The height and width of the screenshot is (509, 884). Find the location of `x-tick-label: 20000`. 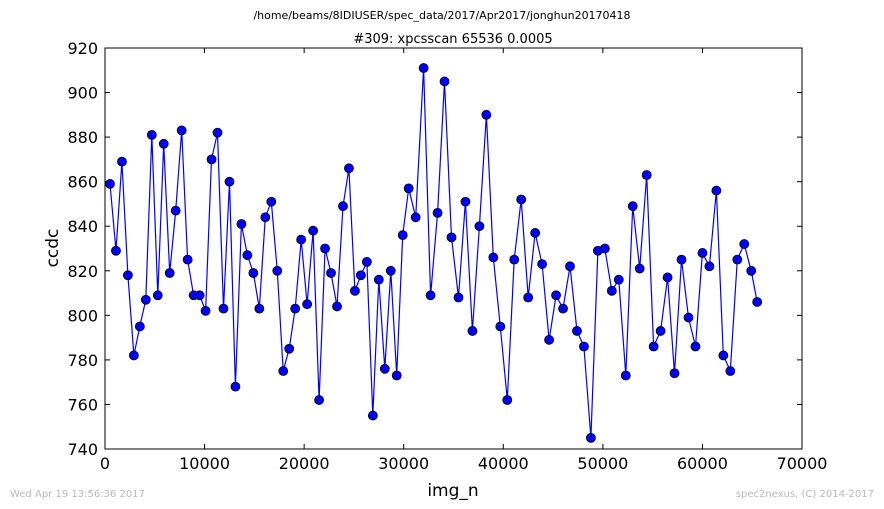

x-tick-label: 20000 is located at coordinates (304, 463).